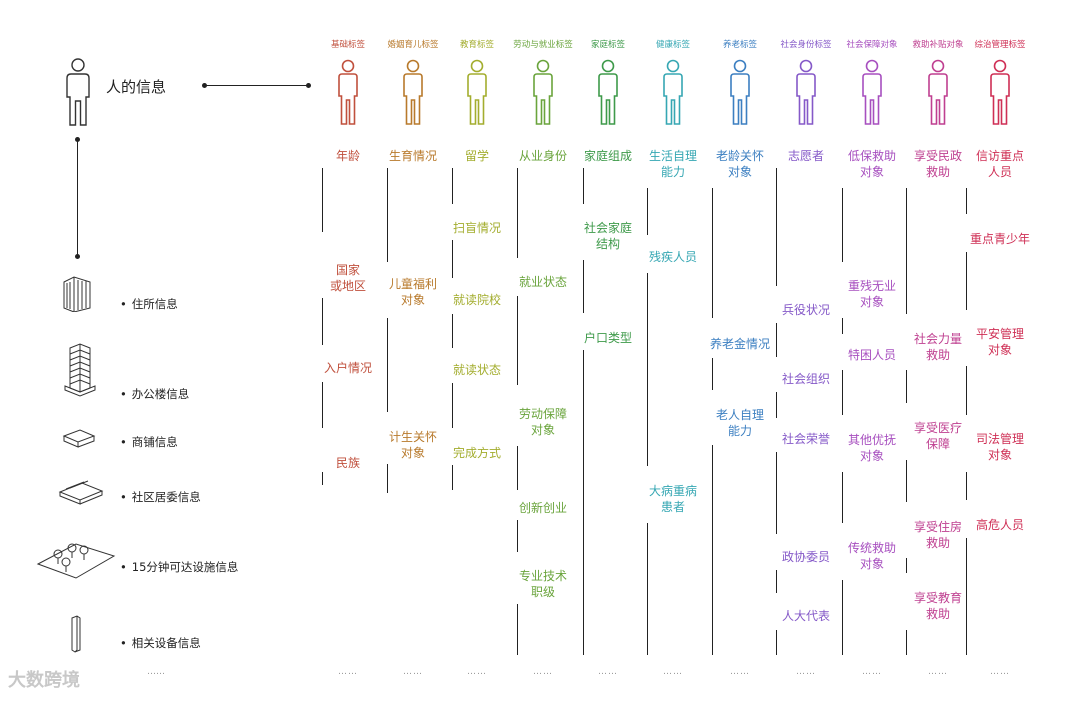 The width and height of the screenshot is (1080, 701). What do you see at coordinates (78, 92) in the screenshot?
I see `person-icon-main` at bounding box center [78, 92].